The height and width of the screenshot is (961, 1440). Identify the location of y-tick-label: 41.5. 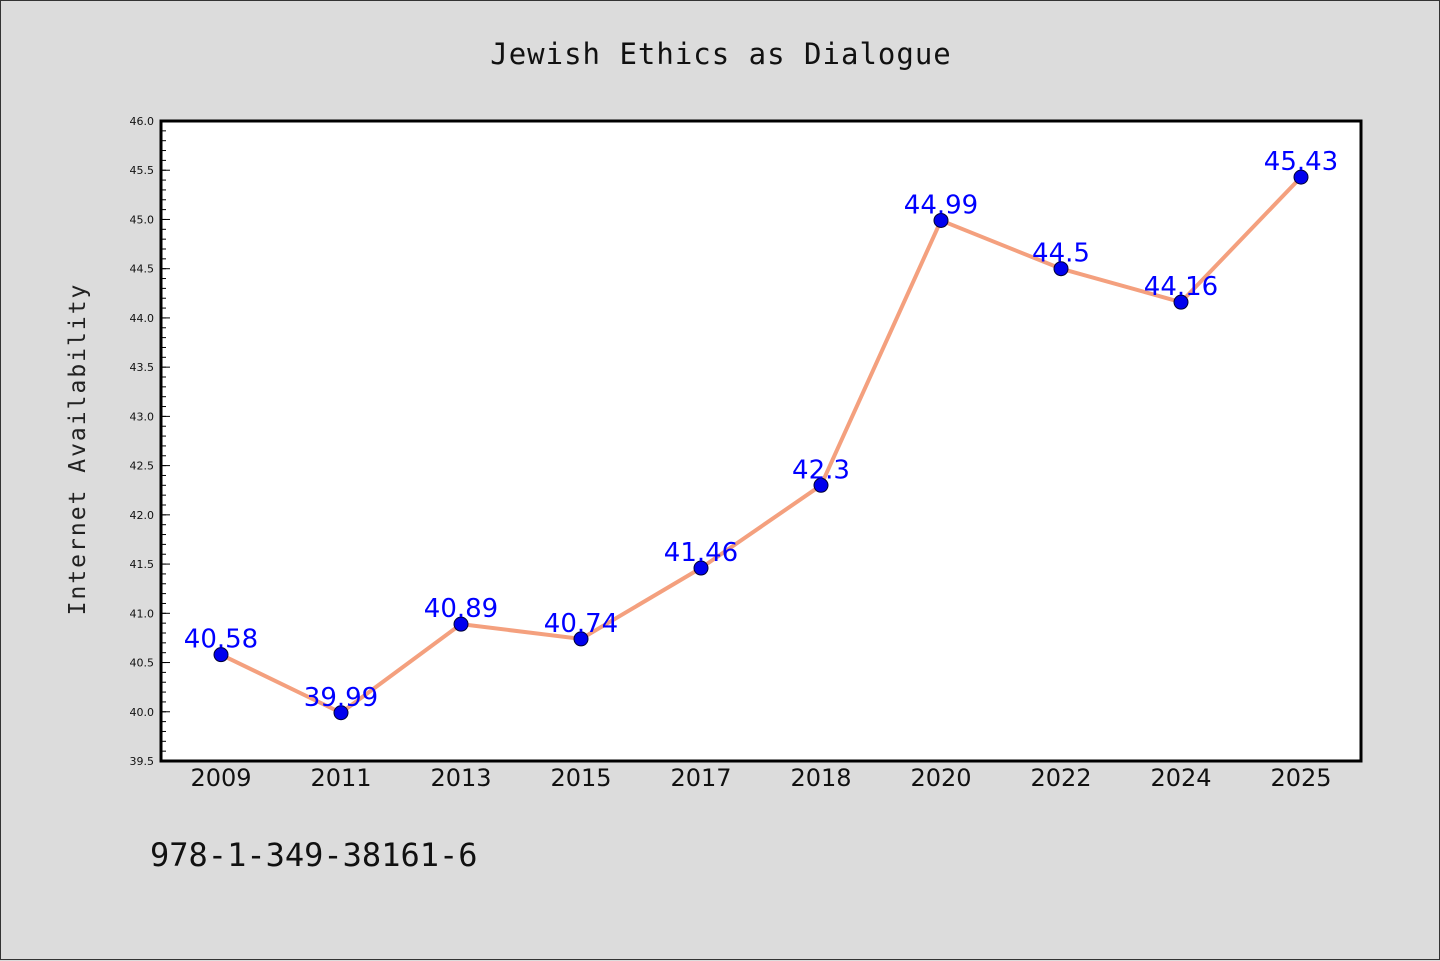
(142, 564).